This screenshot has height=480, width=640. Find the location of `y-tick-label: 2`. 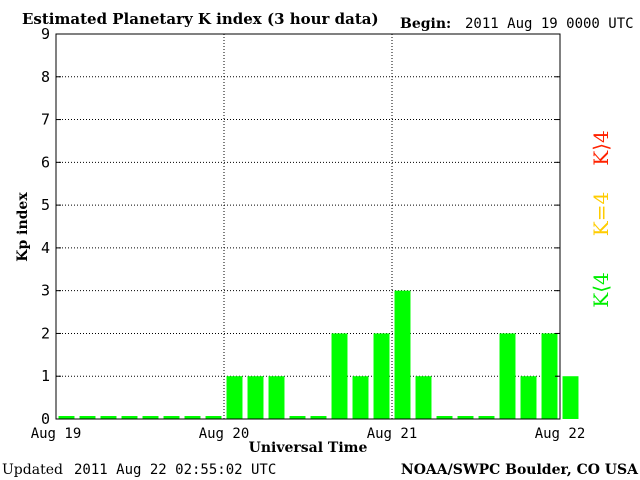

y-tick-label: 2 is located at coordinates (45, 333).